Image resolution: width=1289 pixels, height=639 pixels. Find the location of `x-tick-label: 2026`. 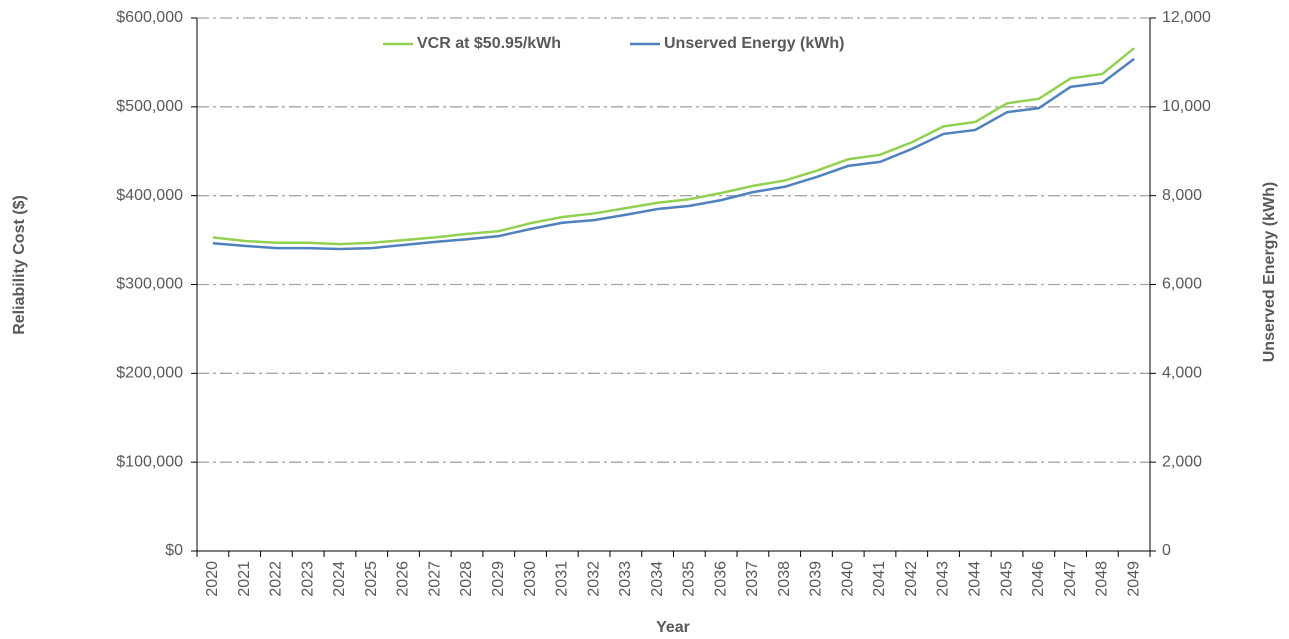

x-tick-label: 2026 is located at coordinates (403, 579).